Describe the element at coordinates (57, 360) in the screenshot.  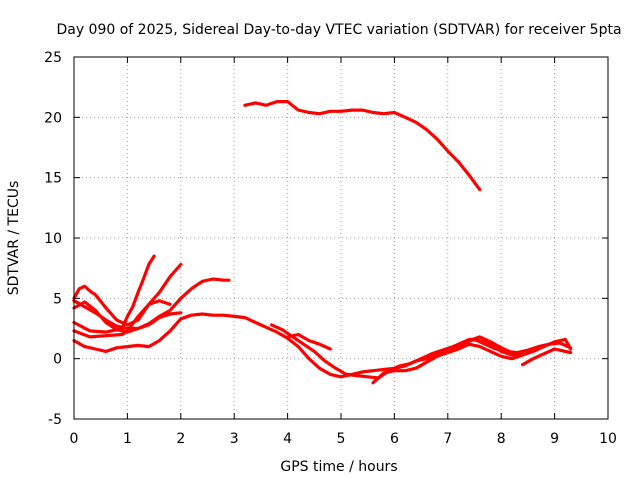
I see `y-tick-label: 0` at that location.